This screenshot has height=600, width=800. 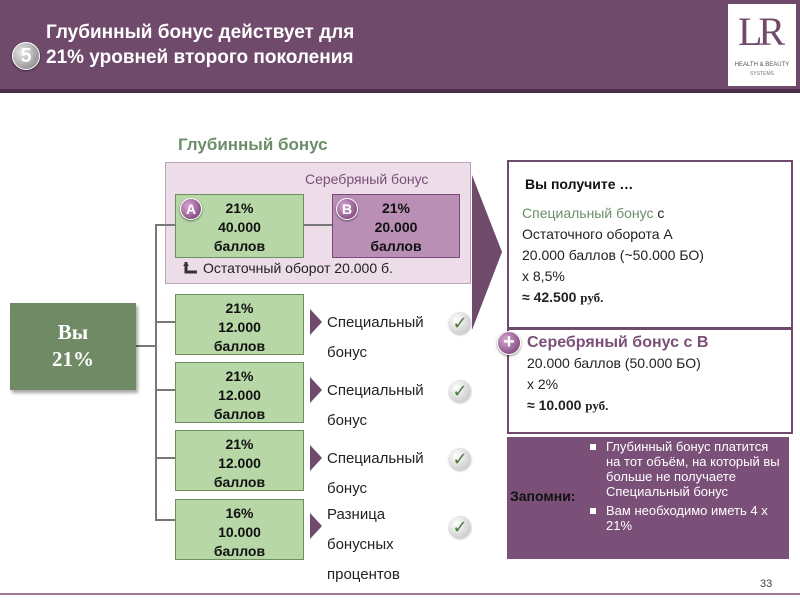 I want to click on box-a-points: 40.000, so click(x=239, y=227).